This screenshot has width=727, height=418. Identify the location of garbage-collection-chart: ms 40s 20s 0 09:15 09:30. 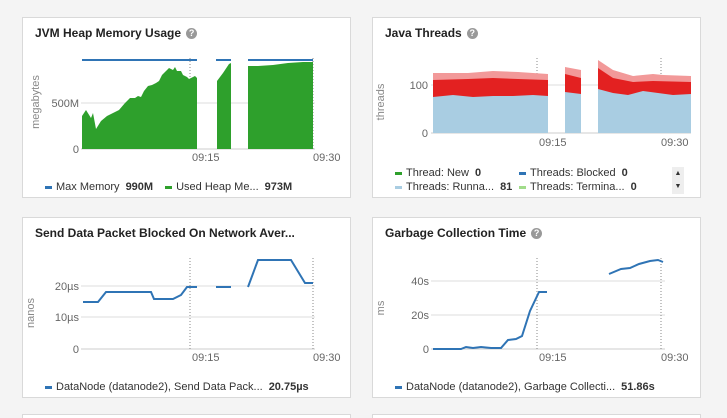
(532, 311).